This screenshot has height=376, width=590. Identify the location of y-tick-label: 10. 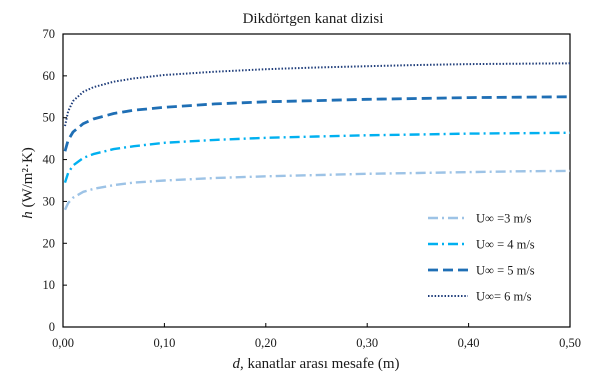
(49, 285).